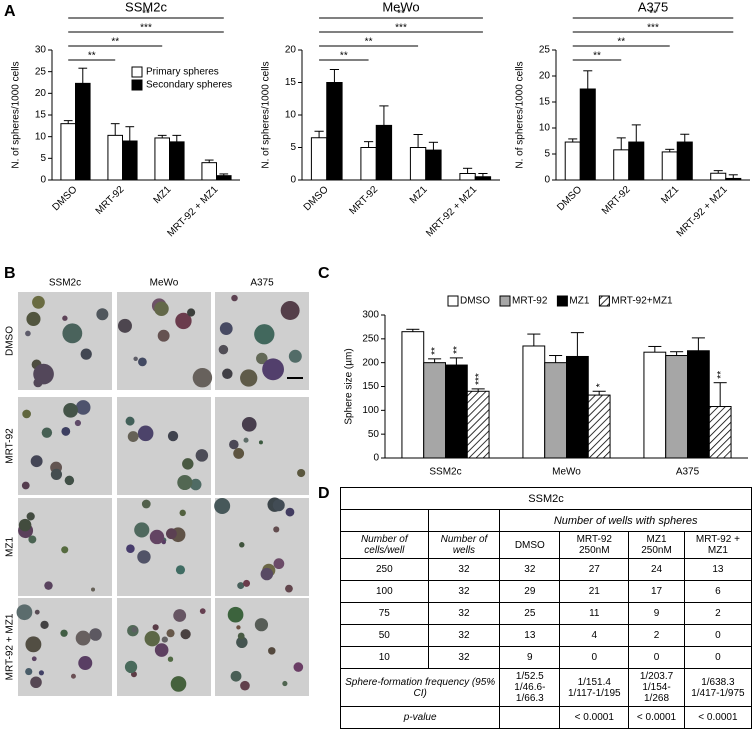  Describe the element at coordinates (579, 301) in the screenshot. I see `legend-label: MZ1` at that location.